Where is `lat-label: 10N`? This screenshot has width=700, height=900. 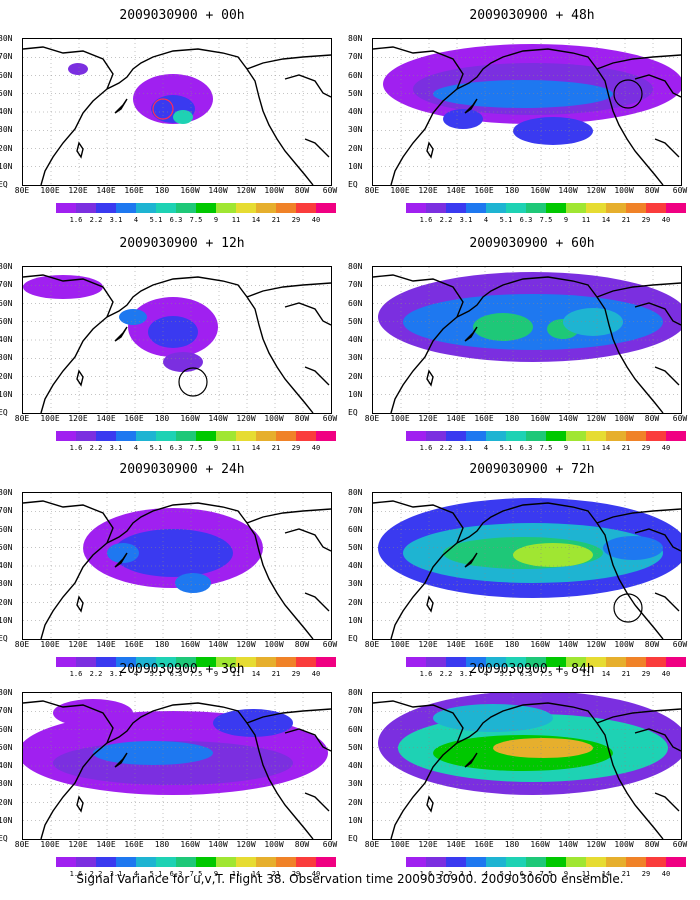 lat-label: 10N is located at coordinates (355, 166).